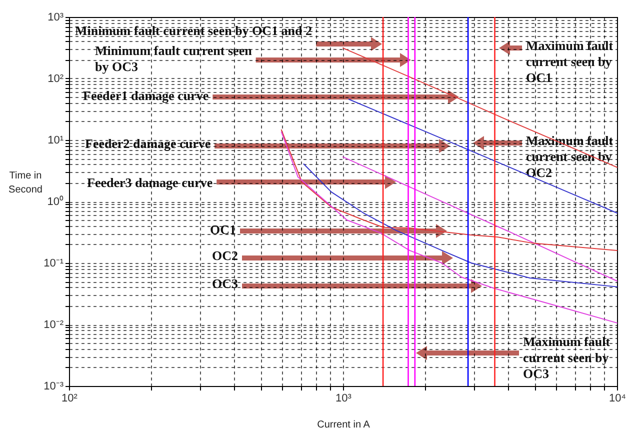  I want to click on annotation: OC2, so click(225, 255).